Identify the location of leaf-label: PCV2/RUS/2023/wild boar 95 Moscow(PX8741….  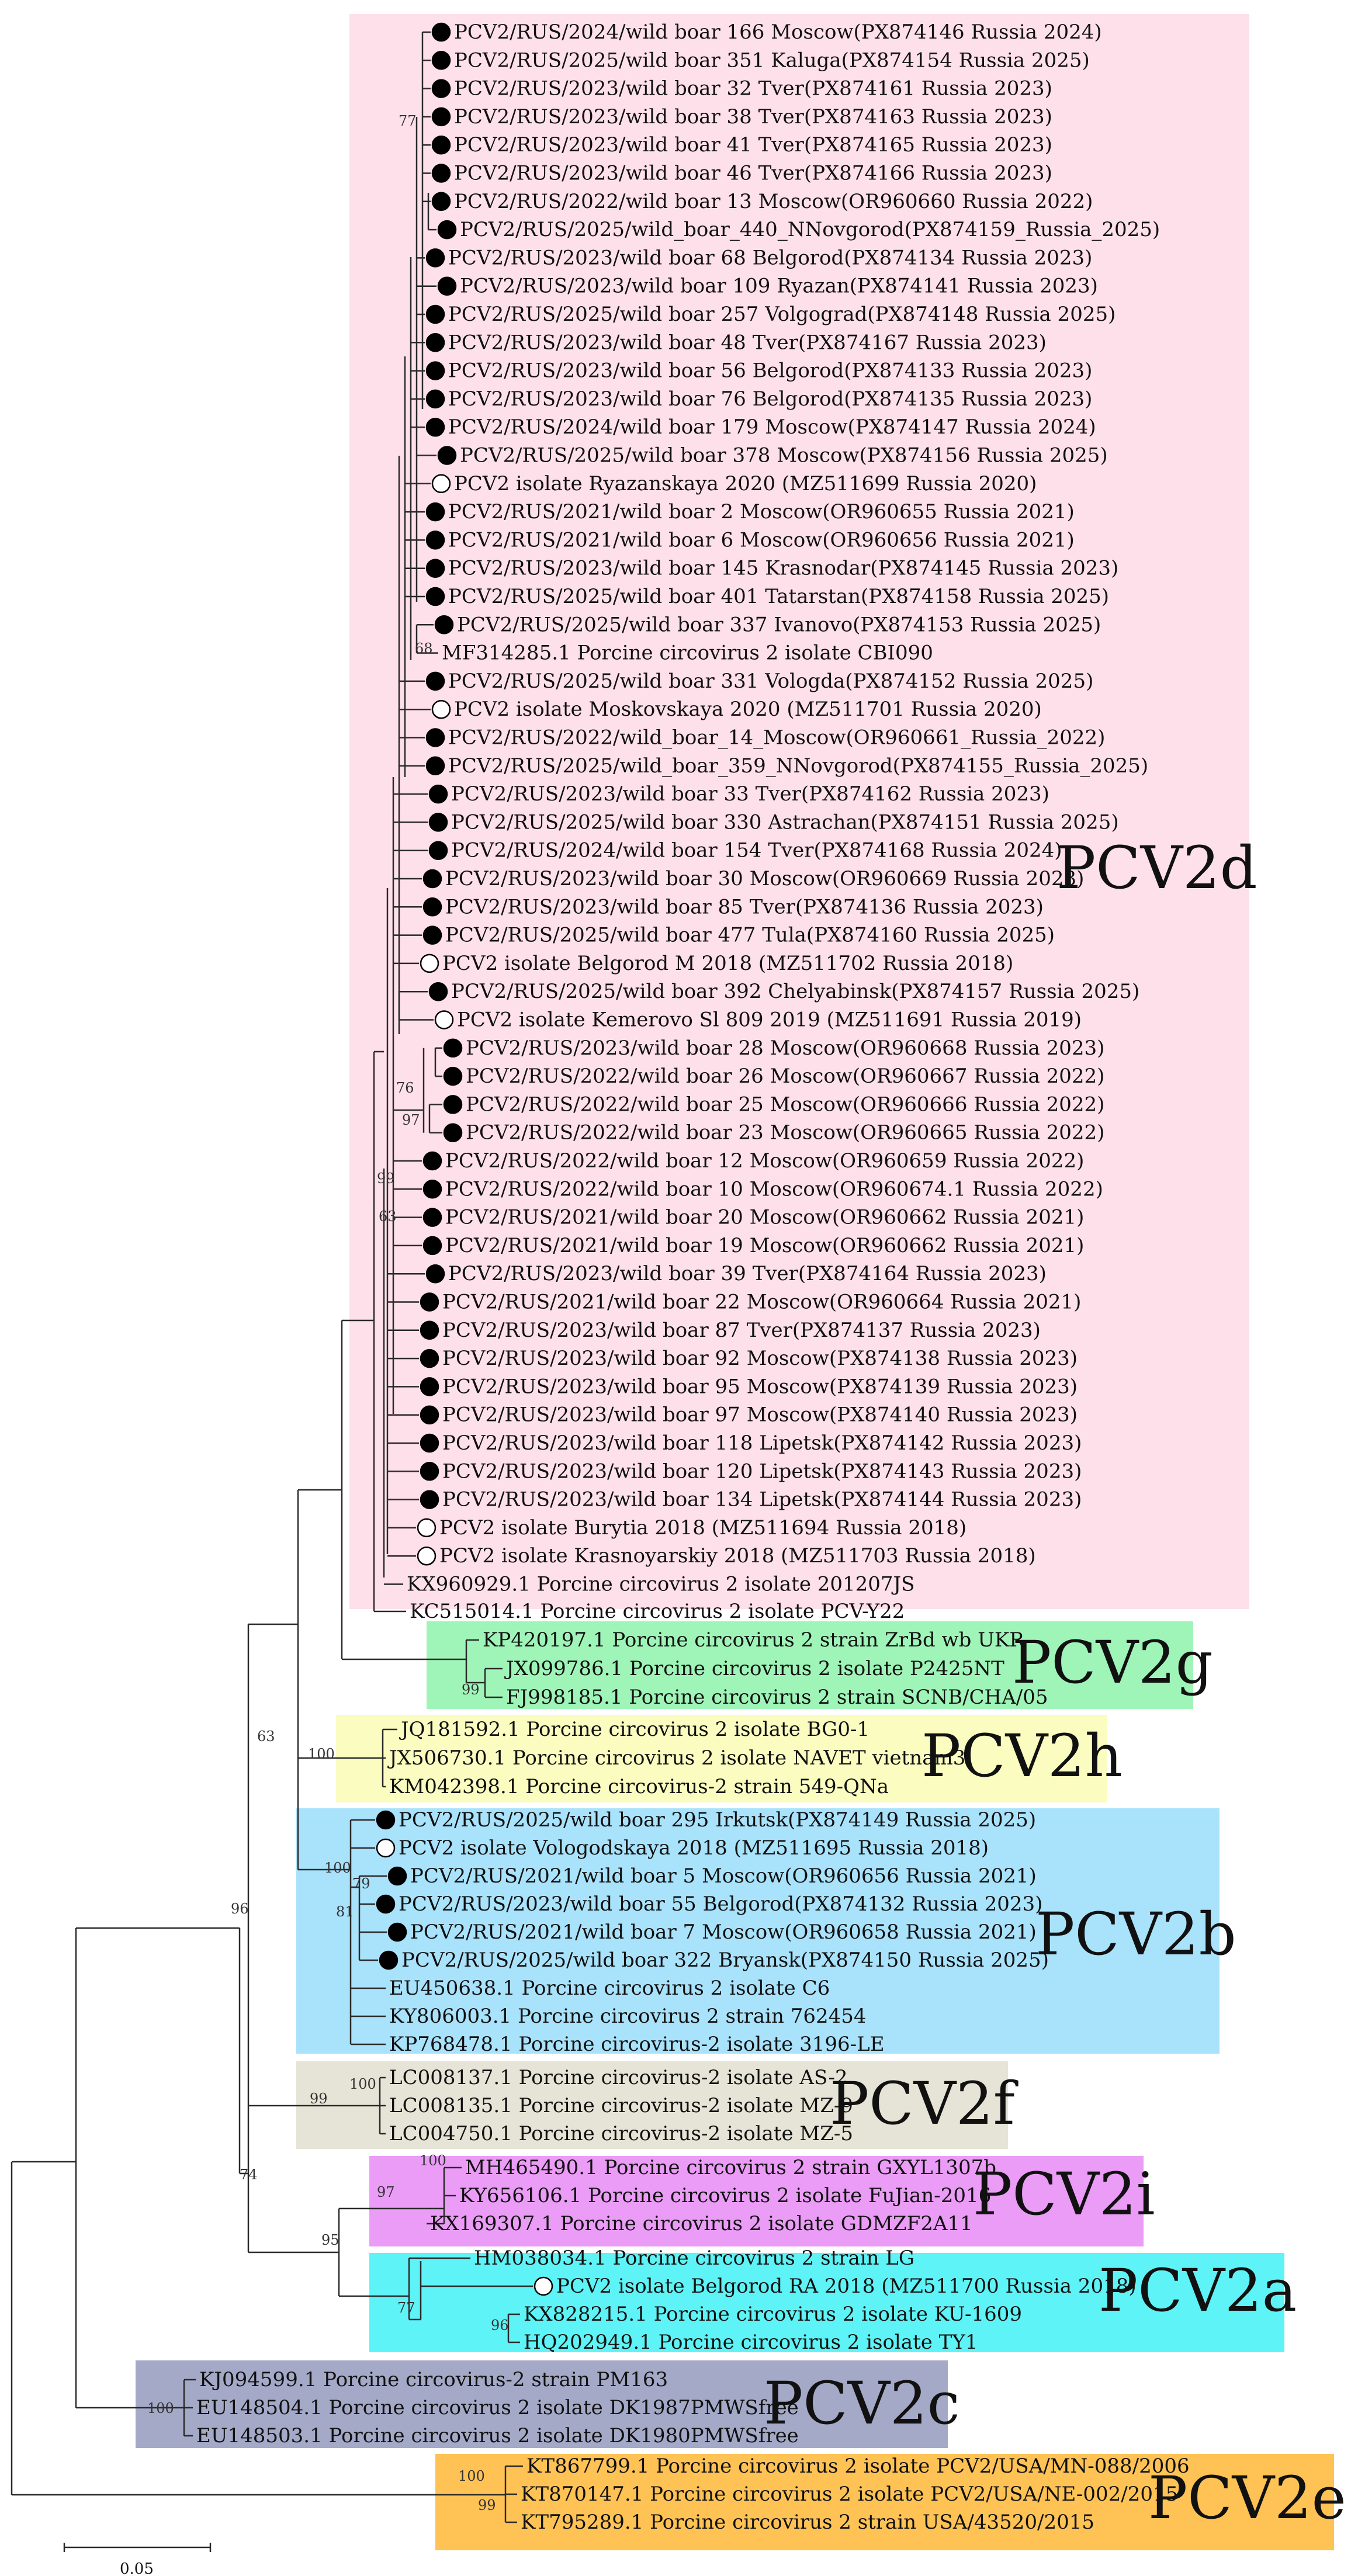
(760, 1386).